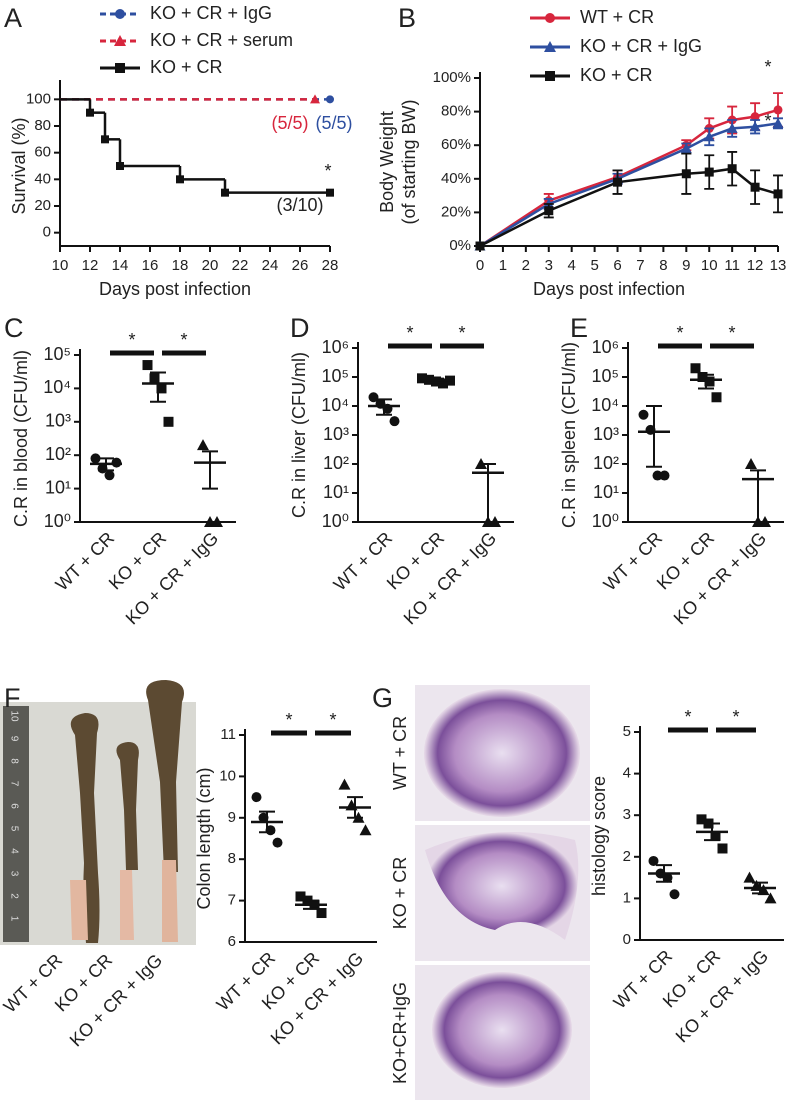 The height and width of the screenshot is (1112, 793). What do you see at coordinates (90, 265) in the screenshot?
I see `x-tick-label: 12` at bounding box center [90, 265].